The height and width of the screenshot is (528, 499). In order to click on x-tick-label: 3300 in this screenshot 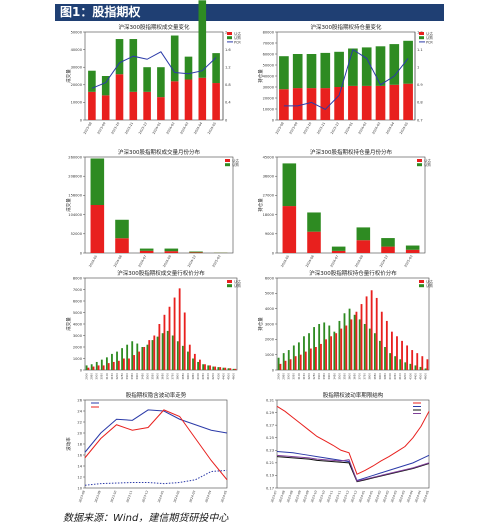, I will do `click(319, 376)`.